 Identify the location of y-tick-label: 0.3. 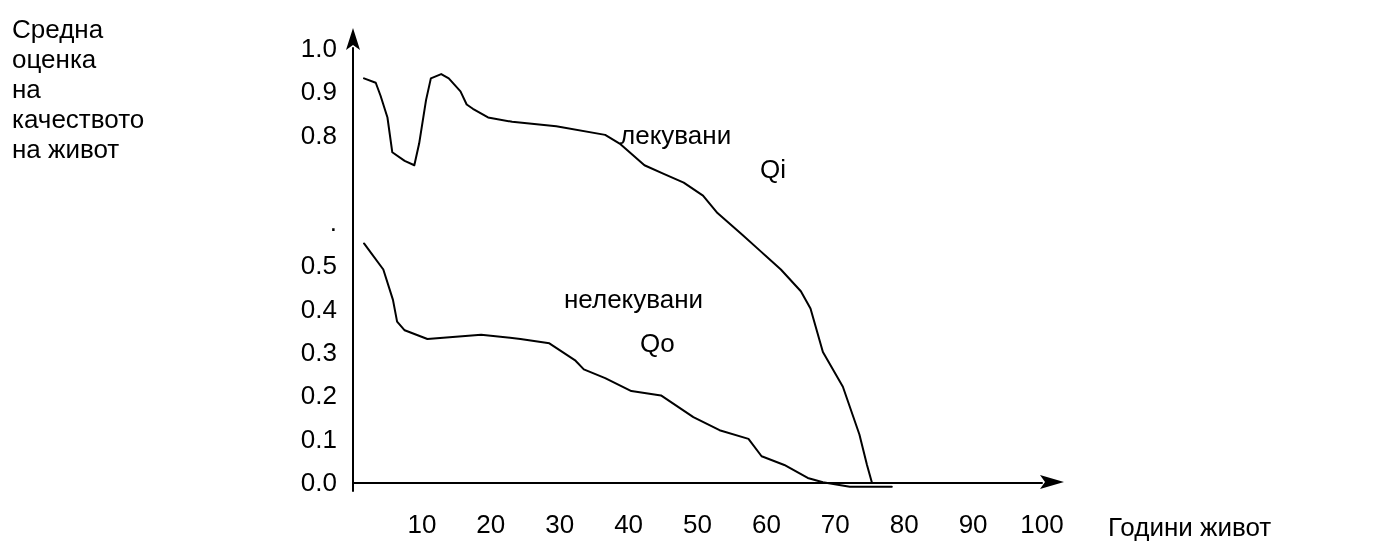
(318, 352).